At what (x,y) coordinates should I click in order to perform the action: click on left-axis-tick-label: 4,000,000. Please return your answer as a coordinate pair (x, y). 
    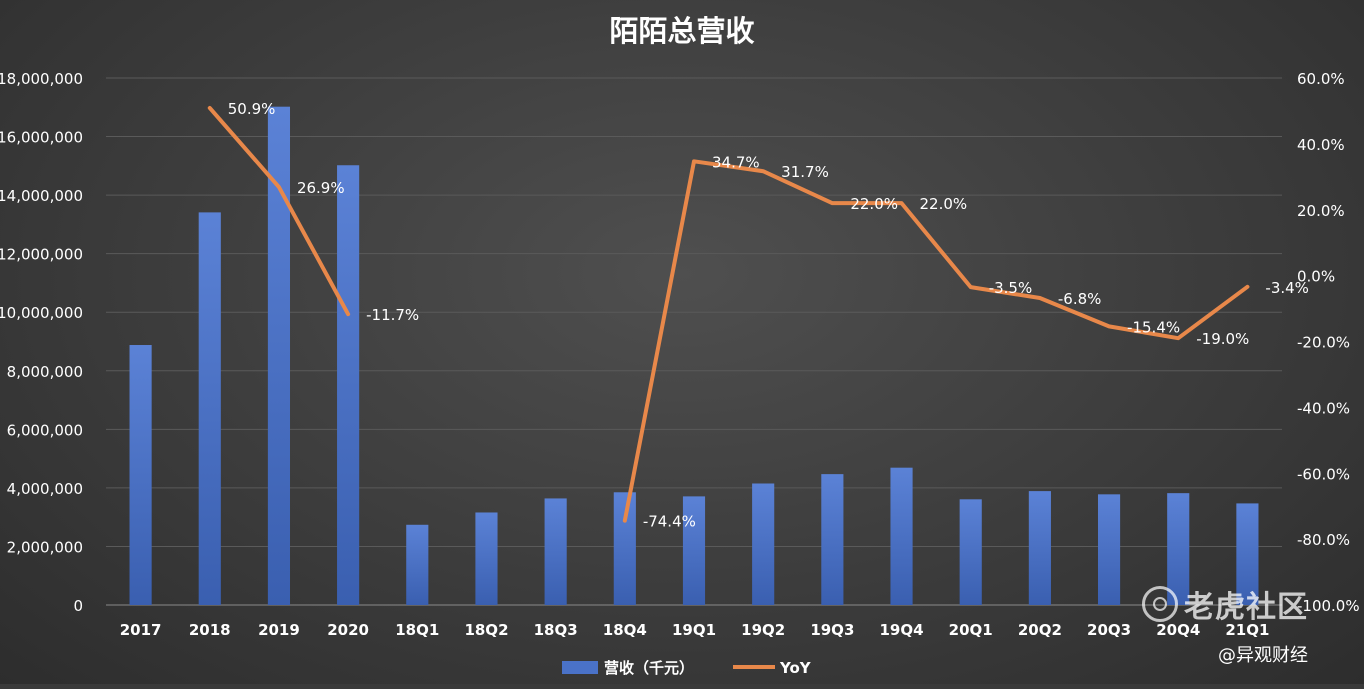
    Looking at the image, I should click on (45, 489).